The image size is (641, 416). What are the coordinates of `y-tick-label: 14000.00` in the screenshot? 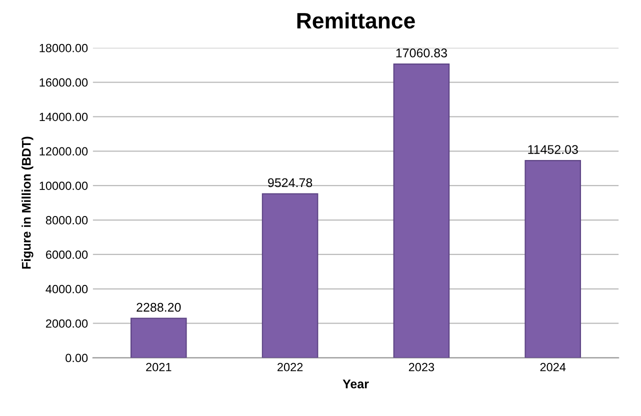 It's located at (64, 117).